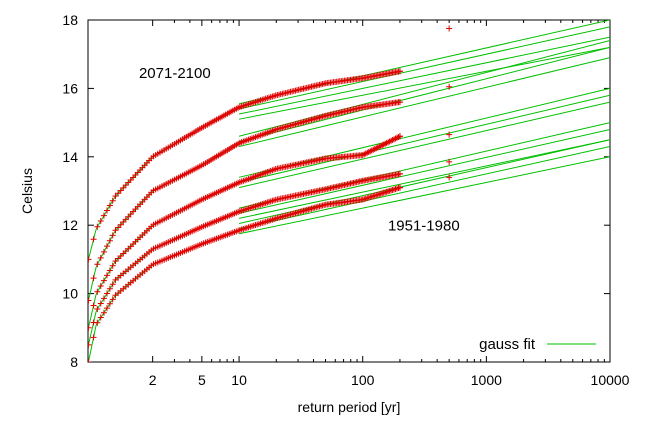 The width and height of the screenshot is (654, 422). What do you see at coordinates (70, 294) in the screenshot?
I see `y-tick-label: 10` at bounding box center [70, 294].